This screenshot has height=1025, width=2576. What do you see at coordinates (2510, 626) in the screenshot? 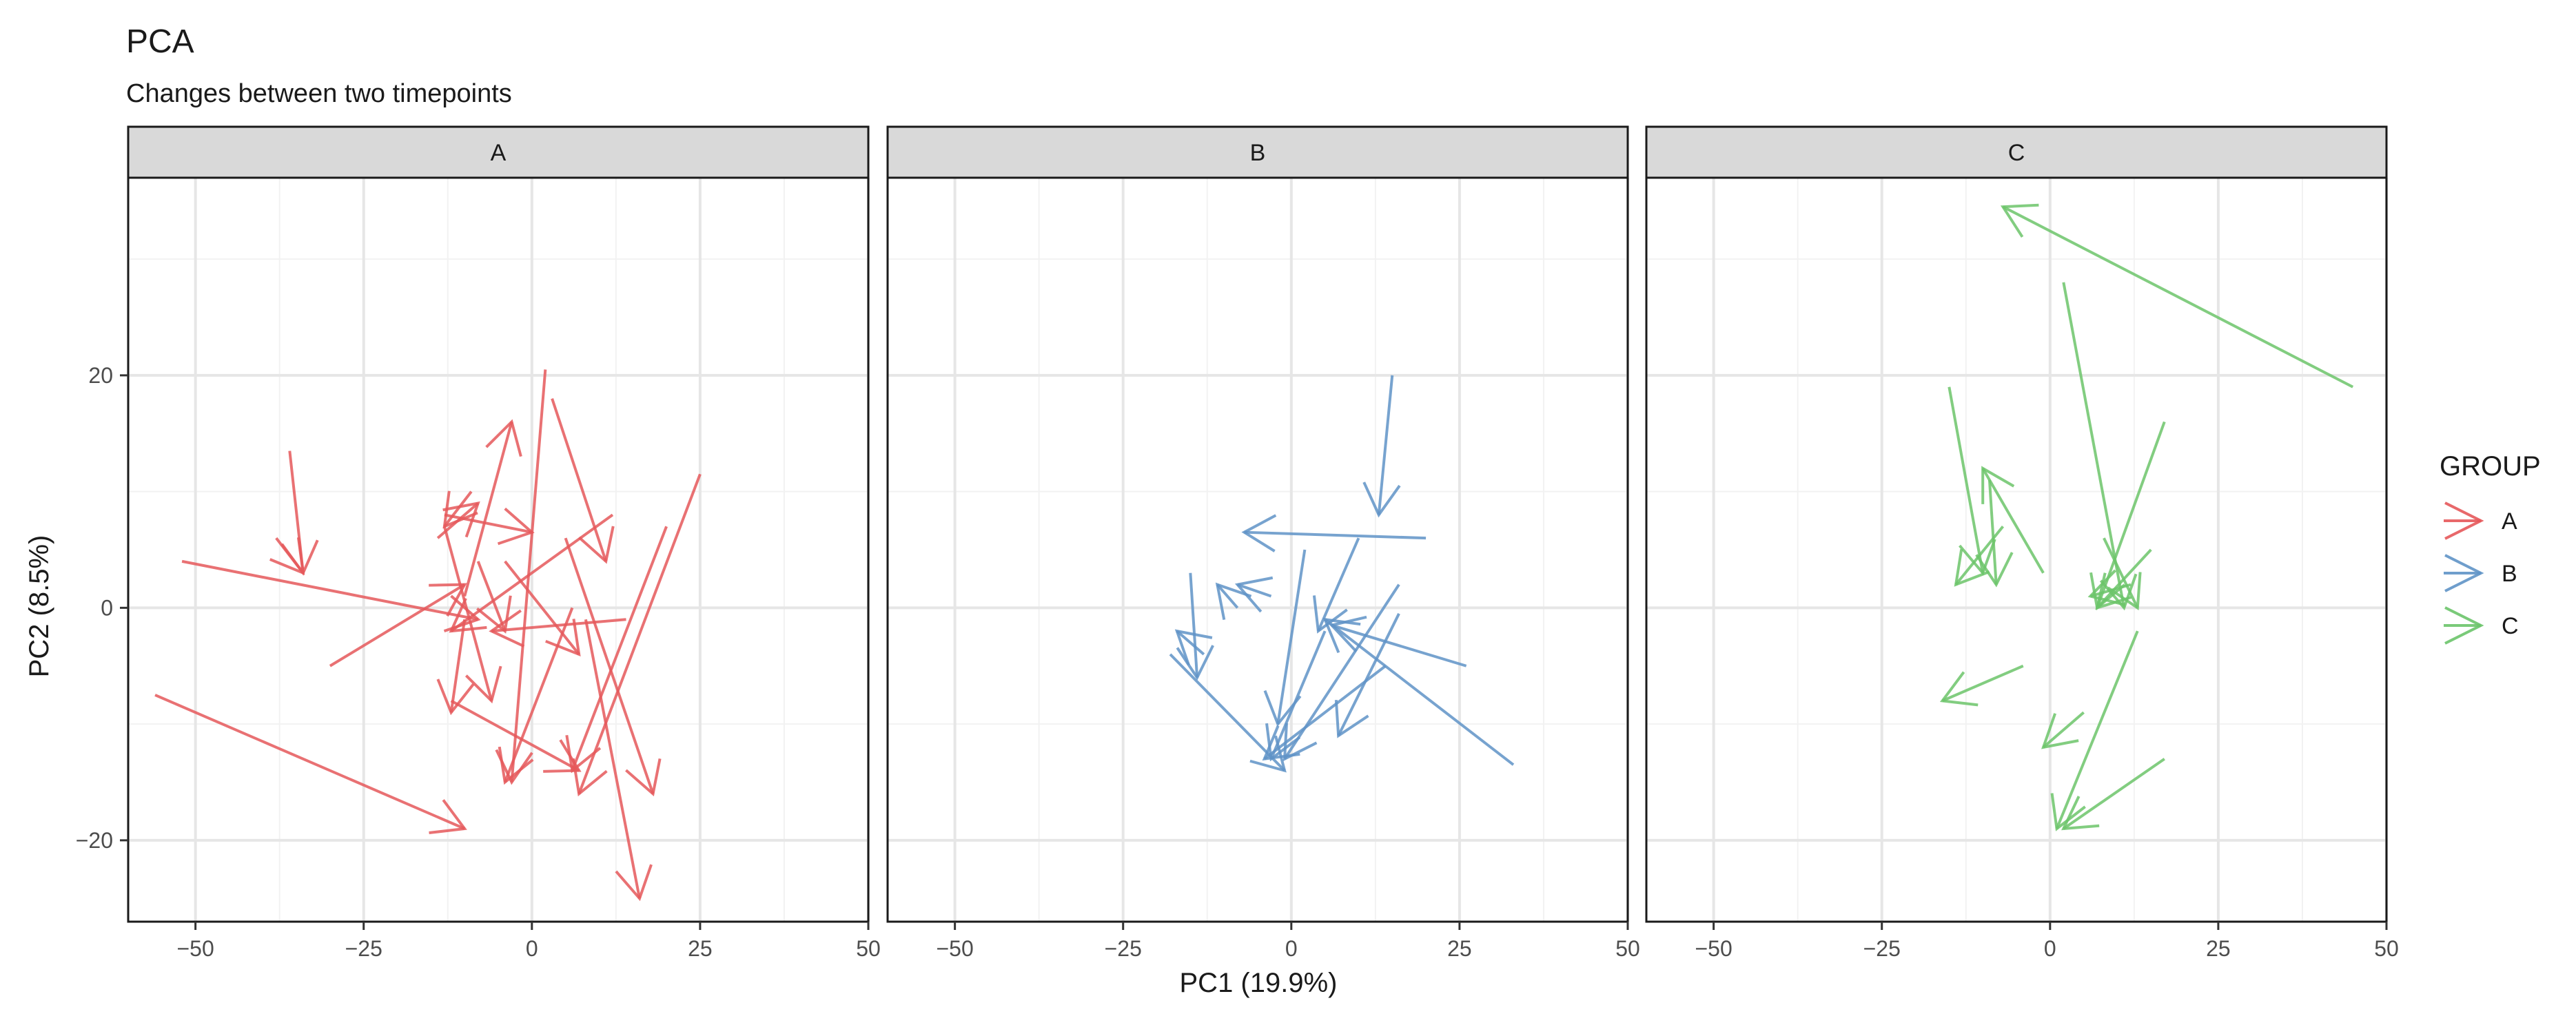
I see `legend-label: C` at bounding box center [2510, 626].